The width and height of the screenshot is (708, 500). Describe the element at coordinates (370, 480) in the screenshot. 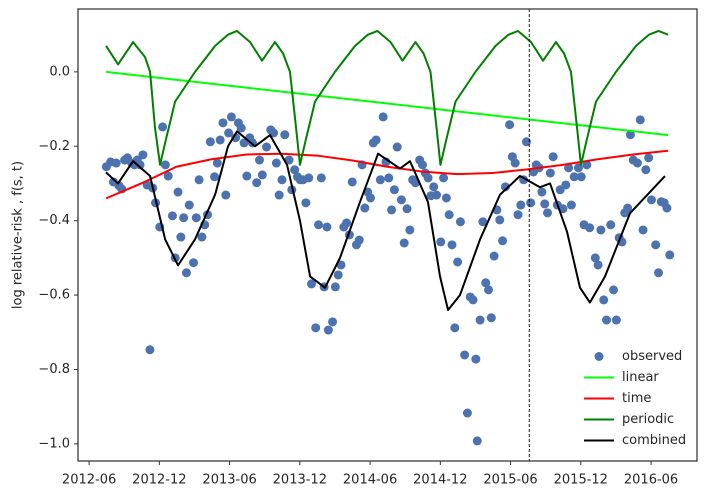

I see `x-tick-label: 2014-06` at that location.